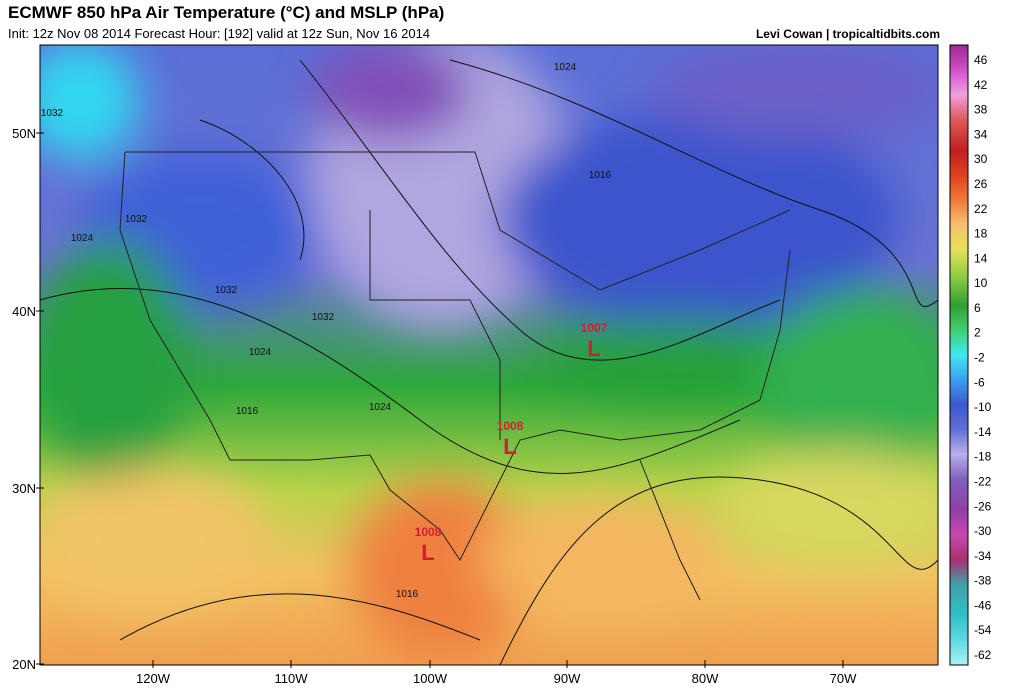 The image size is (1024, 692). I want to click on credit: Levi Cowan | tropicaltidbits.com, so click(847, 34).